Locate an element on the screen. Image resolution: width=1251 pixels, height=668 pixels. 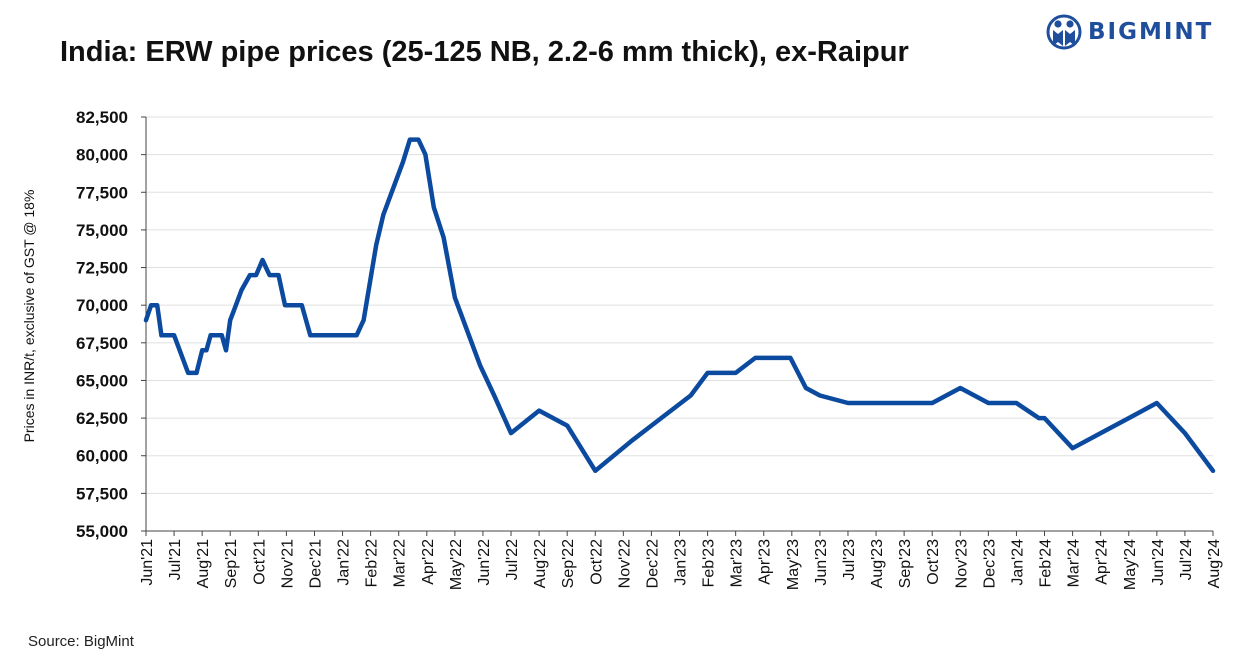
y-tick-label: 70,000 is located at coordinates (102, 305).